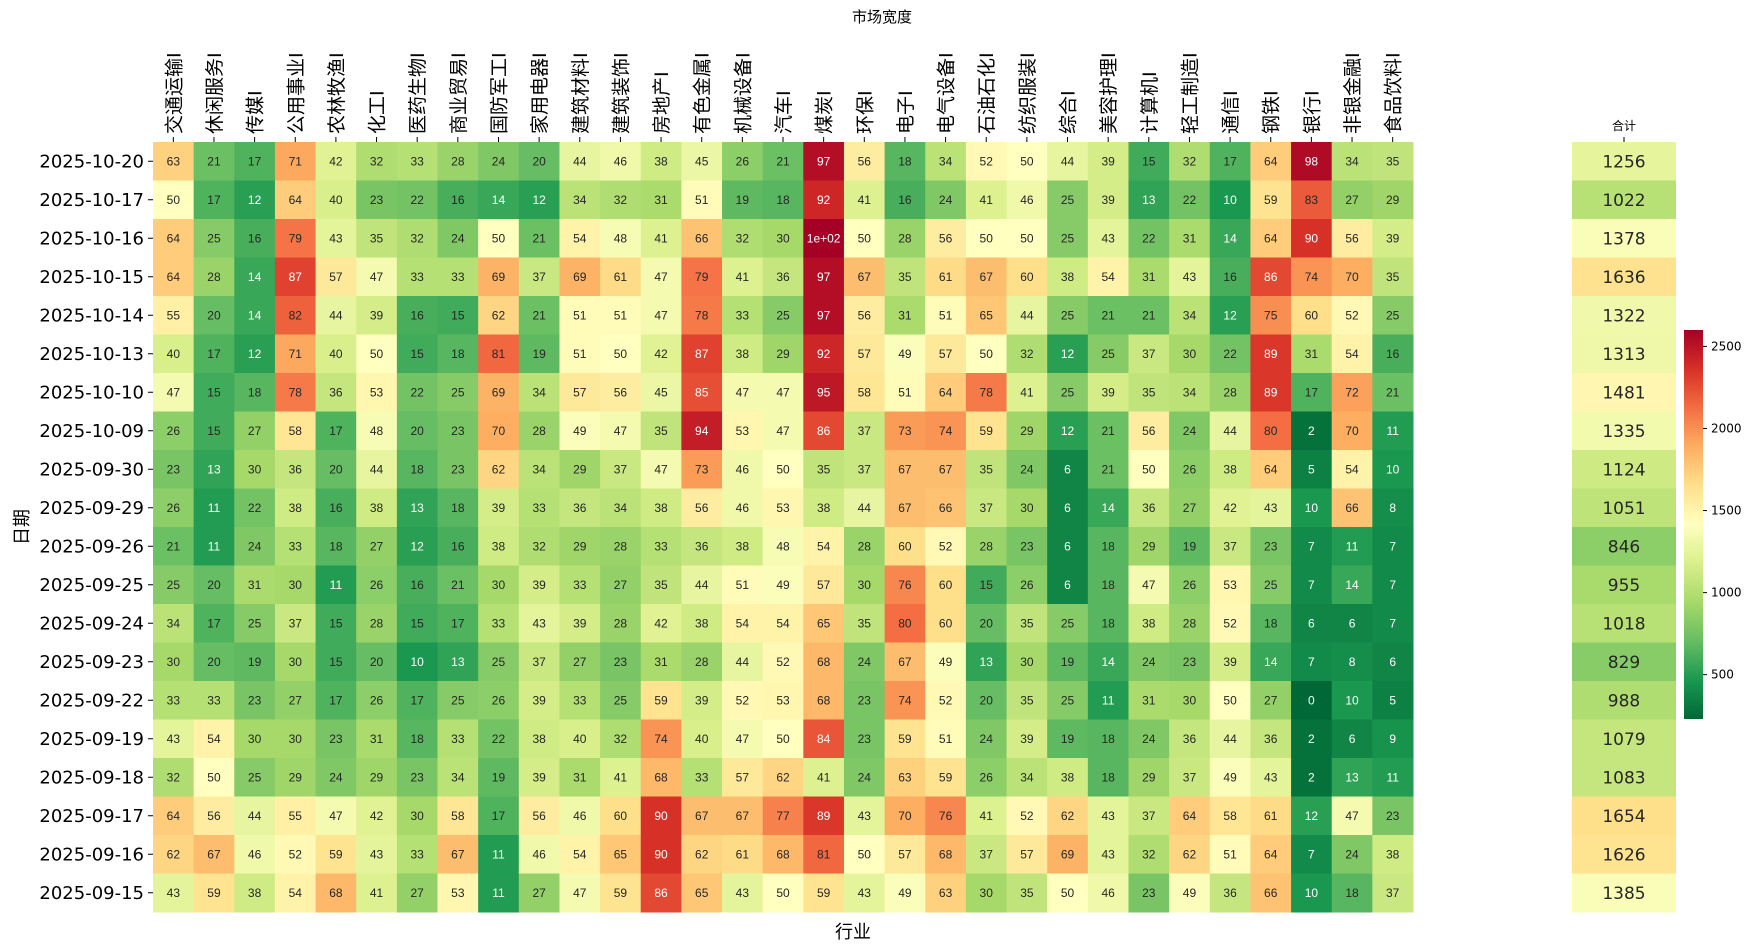 The height and width of the screenshot is (945, 1750). I want to click on cell-value-label: 43, so click(1108, 854).